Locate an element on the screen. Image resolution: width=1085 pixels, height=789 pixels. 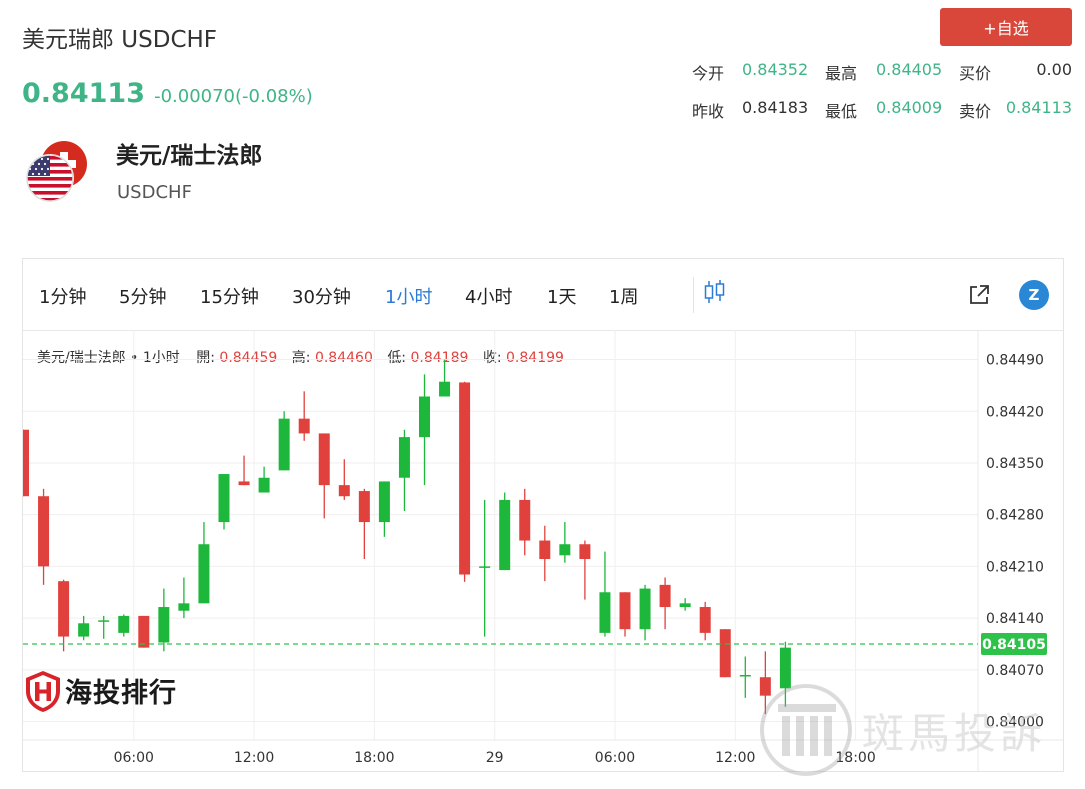
interval-5m: 5分钟 is located at coordinates (143, 297).